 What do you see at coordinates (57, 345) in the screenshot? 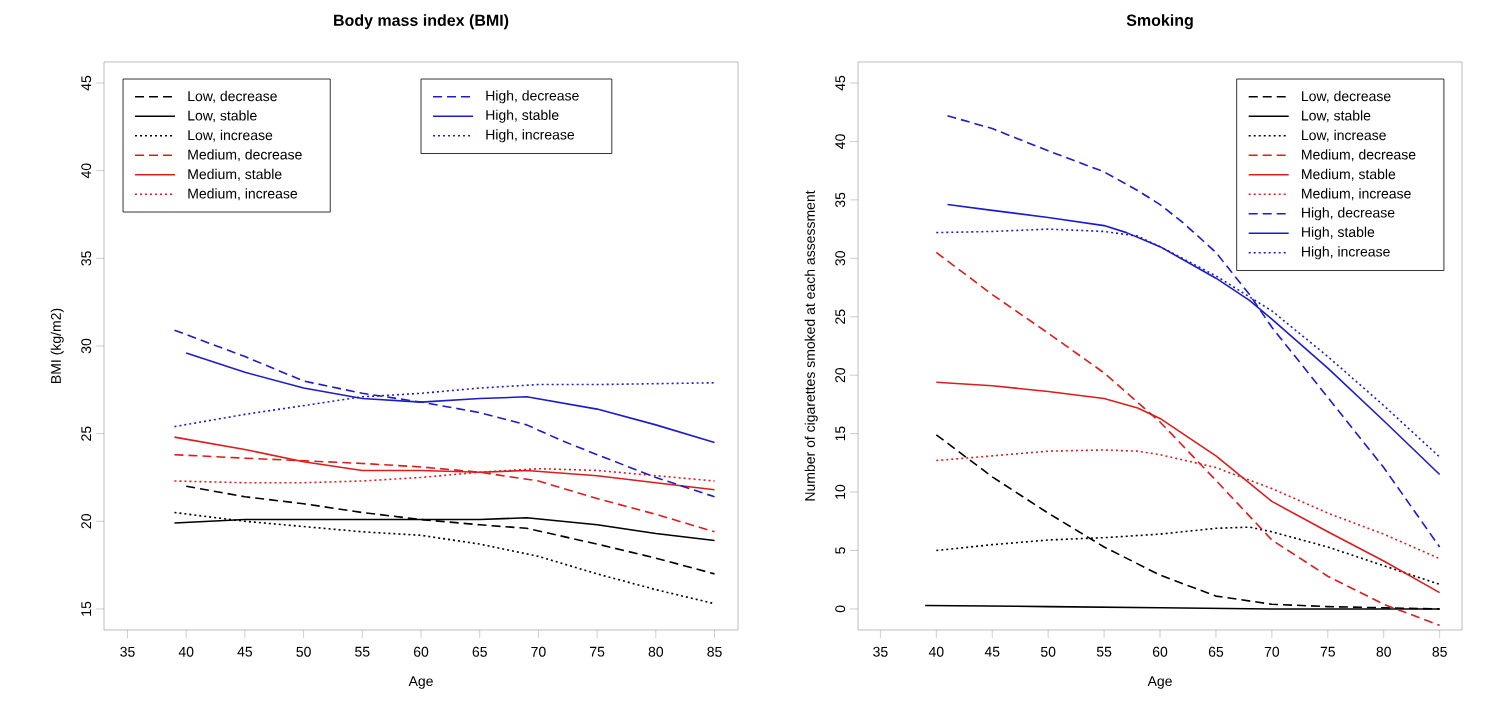
I see `y-axis-title: BMI (kg/m2)` at bounding box center [57, 345].